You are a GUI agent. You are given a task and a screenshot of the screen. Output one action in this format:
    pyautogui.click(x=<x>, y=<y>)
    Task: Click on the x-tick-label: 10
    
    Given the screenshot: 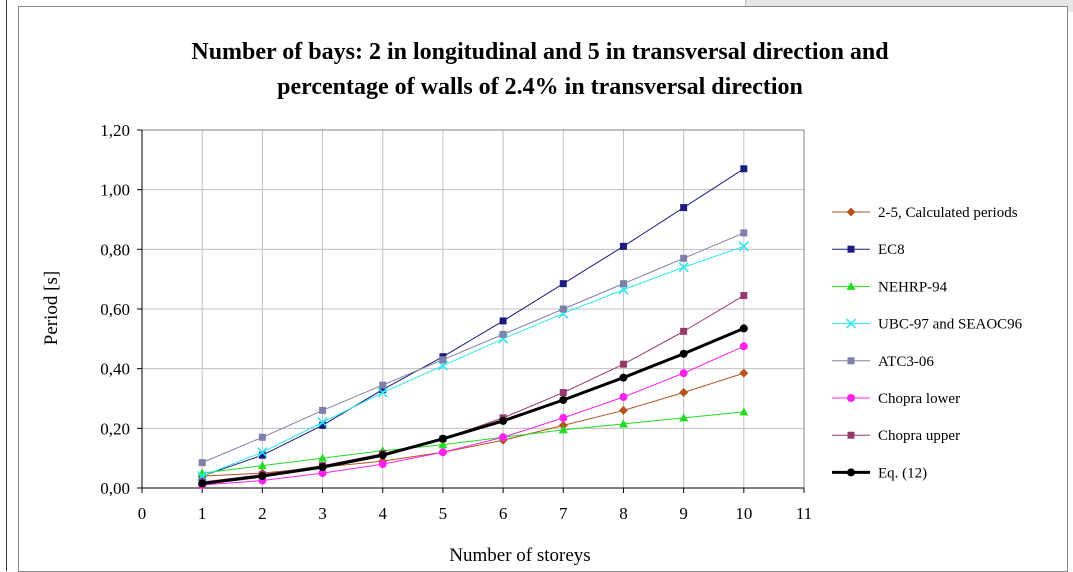 What is the action you would take?
    pyautogui.click(x=743, y=513)
    